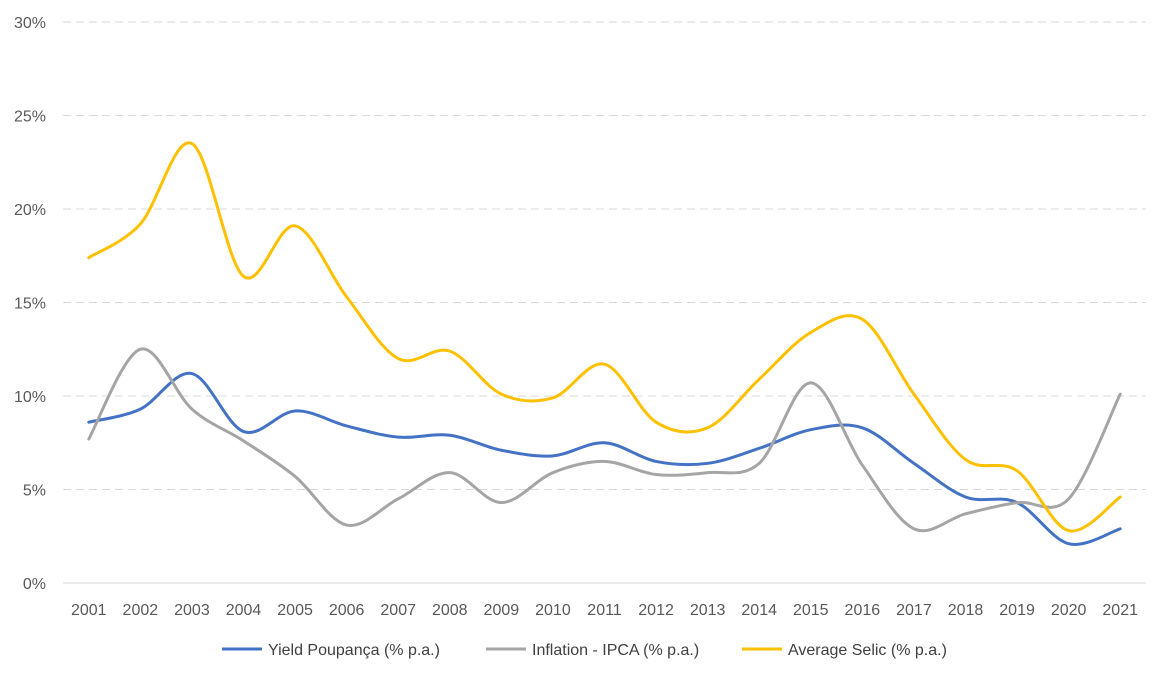 The image size is (1169, 680). I want to click on x-tick-label: 2021, so click(1120, 610).